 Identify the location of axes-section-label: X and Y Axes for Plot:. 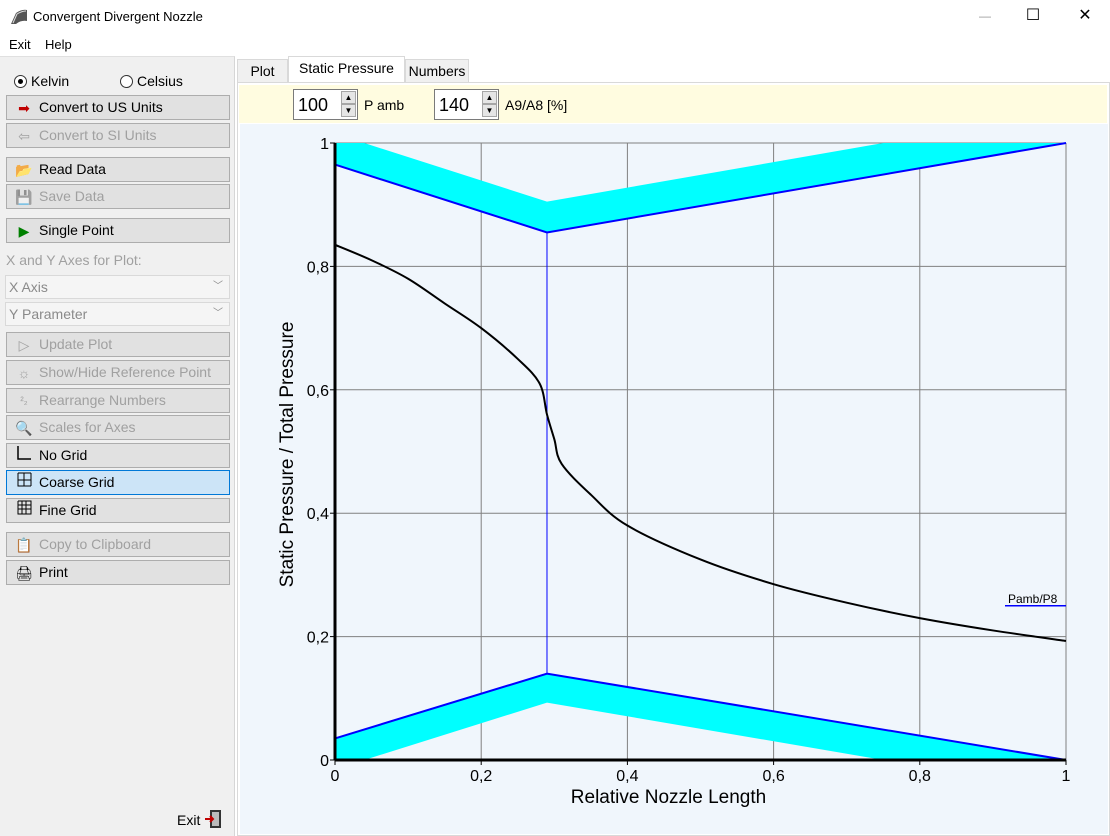
(74, 260).